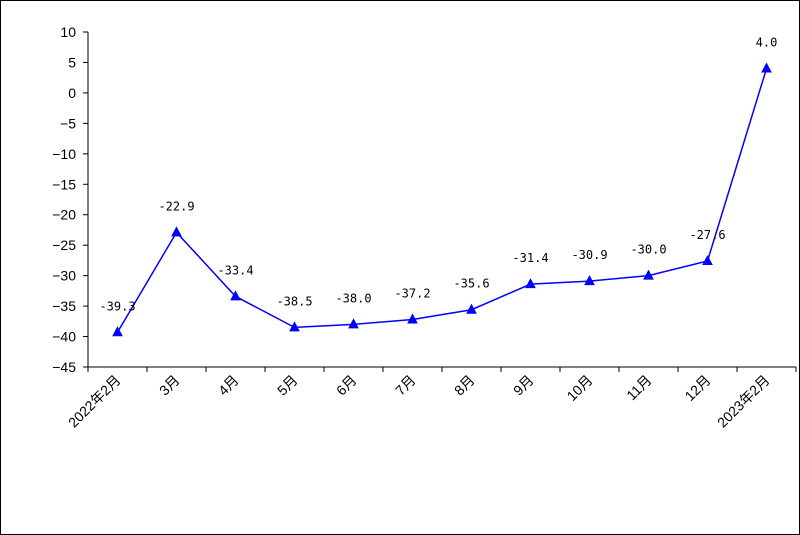 The image size is (800, 535). Describe the element at coordinates (294, 301) in the screenshot. I see `data-label: -38.5` at that location.